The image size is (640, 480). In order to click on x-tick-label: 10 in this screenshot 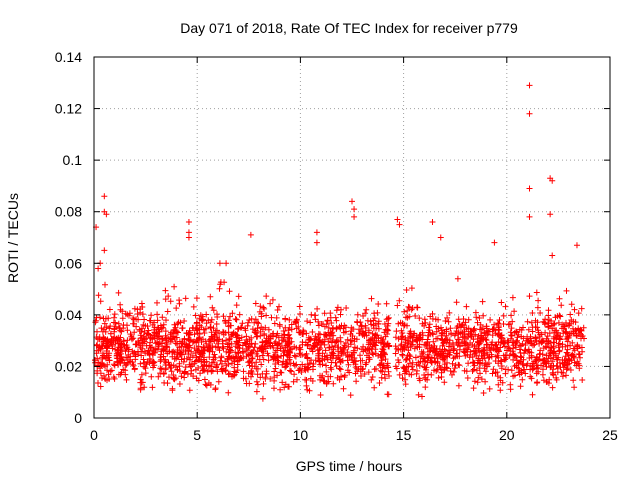, I will do `click(301, 435)`.